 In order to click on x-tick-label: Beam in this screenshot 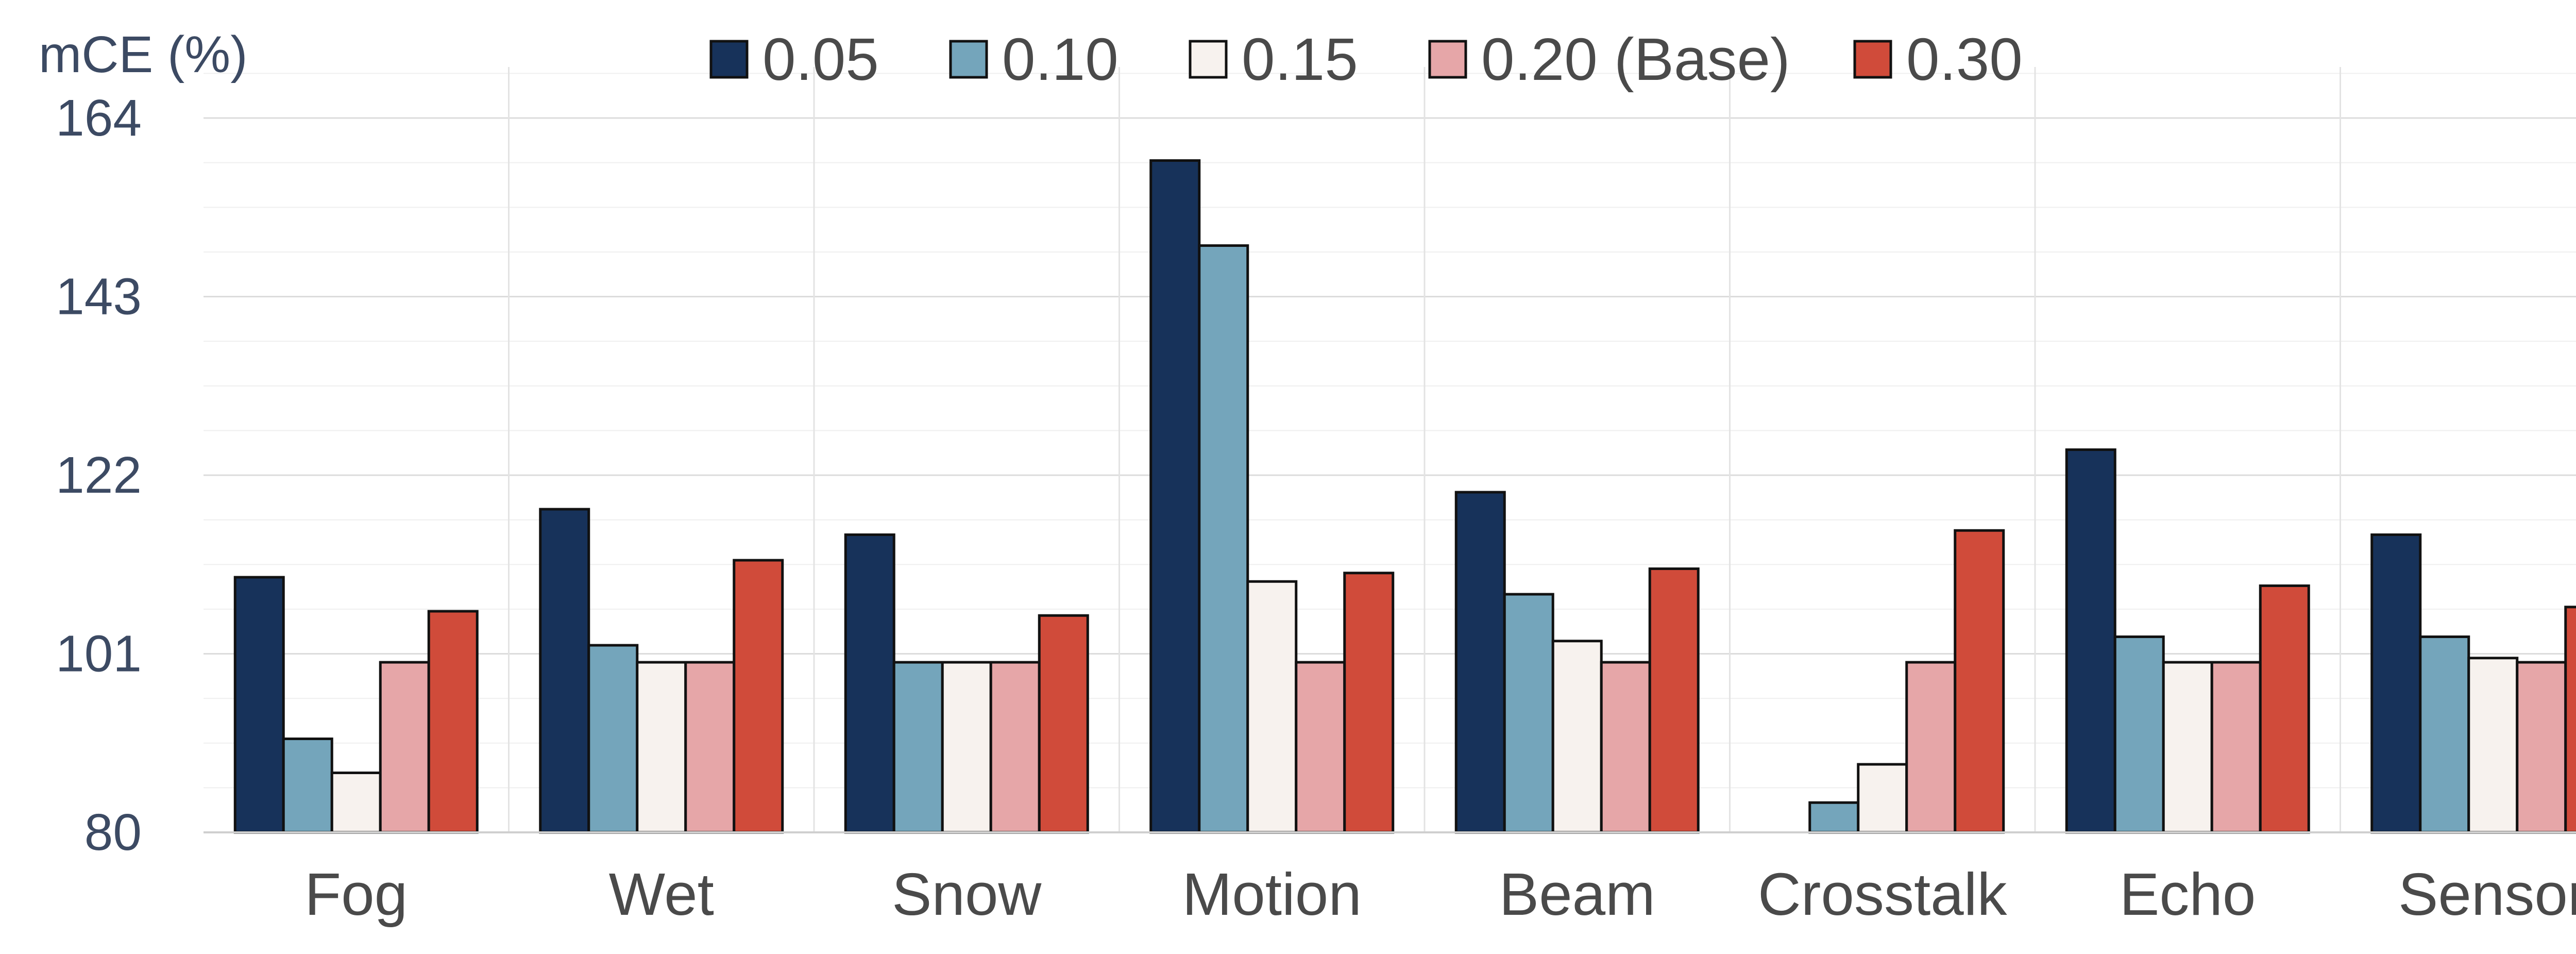, I will do `click(1577, 894)`.